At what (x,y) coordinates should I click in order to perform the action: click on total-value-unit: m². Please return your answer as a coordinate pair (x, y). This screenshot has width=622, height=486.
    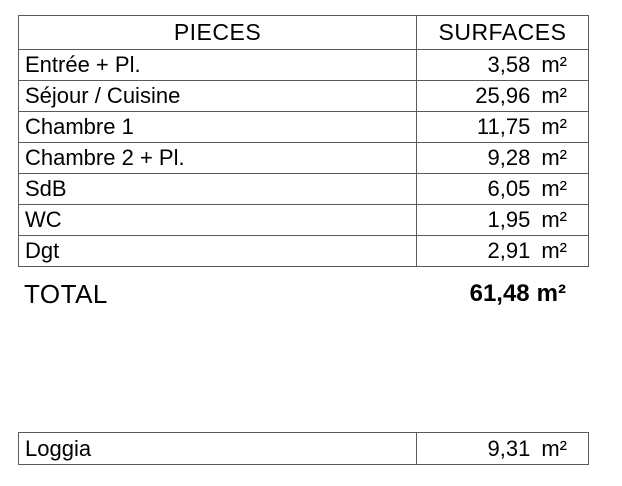
    Looking at the image, I should click on (551, 293).